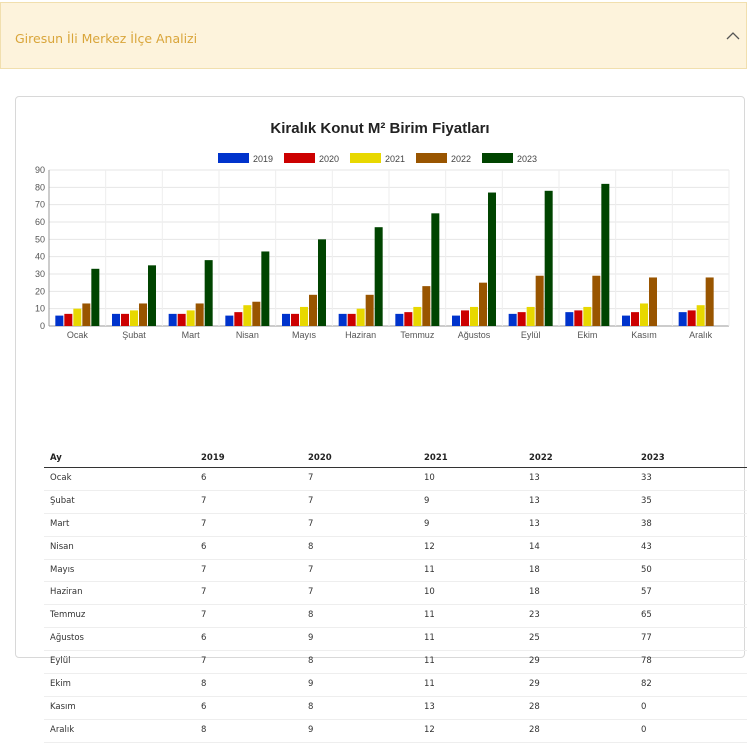 The height and width of the screenshot is (743, 748). What do you see at coordinates (351, 319) in the screenshot?
I see `bar-2020-Haziran` at bounding box center [351, 319].